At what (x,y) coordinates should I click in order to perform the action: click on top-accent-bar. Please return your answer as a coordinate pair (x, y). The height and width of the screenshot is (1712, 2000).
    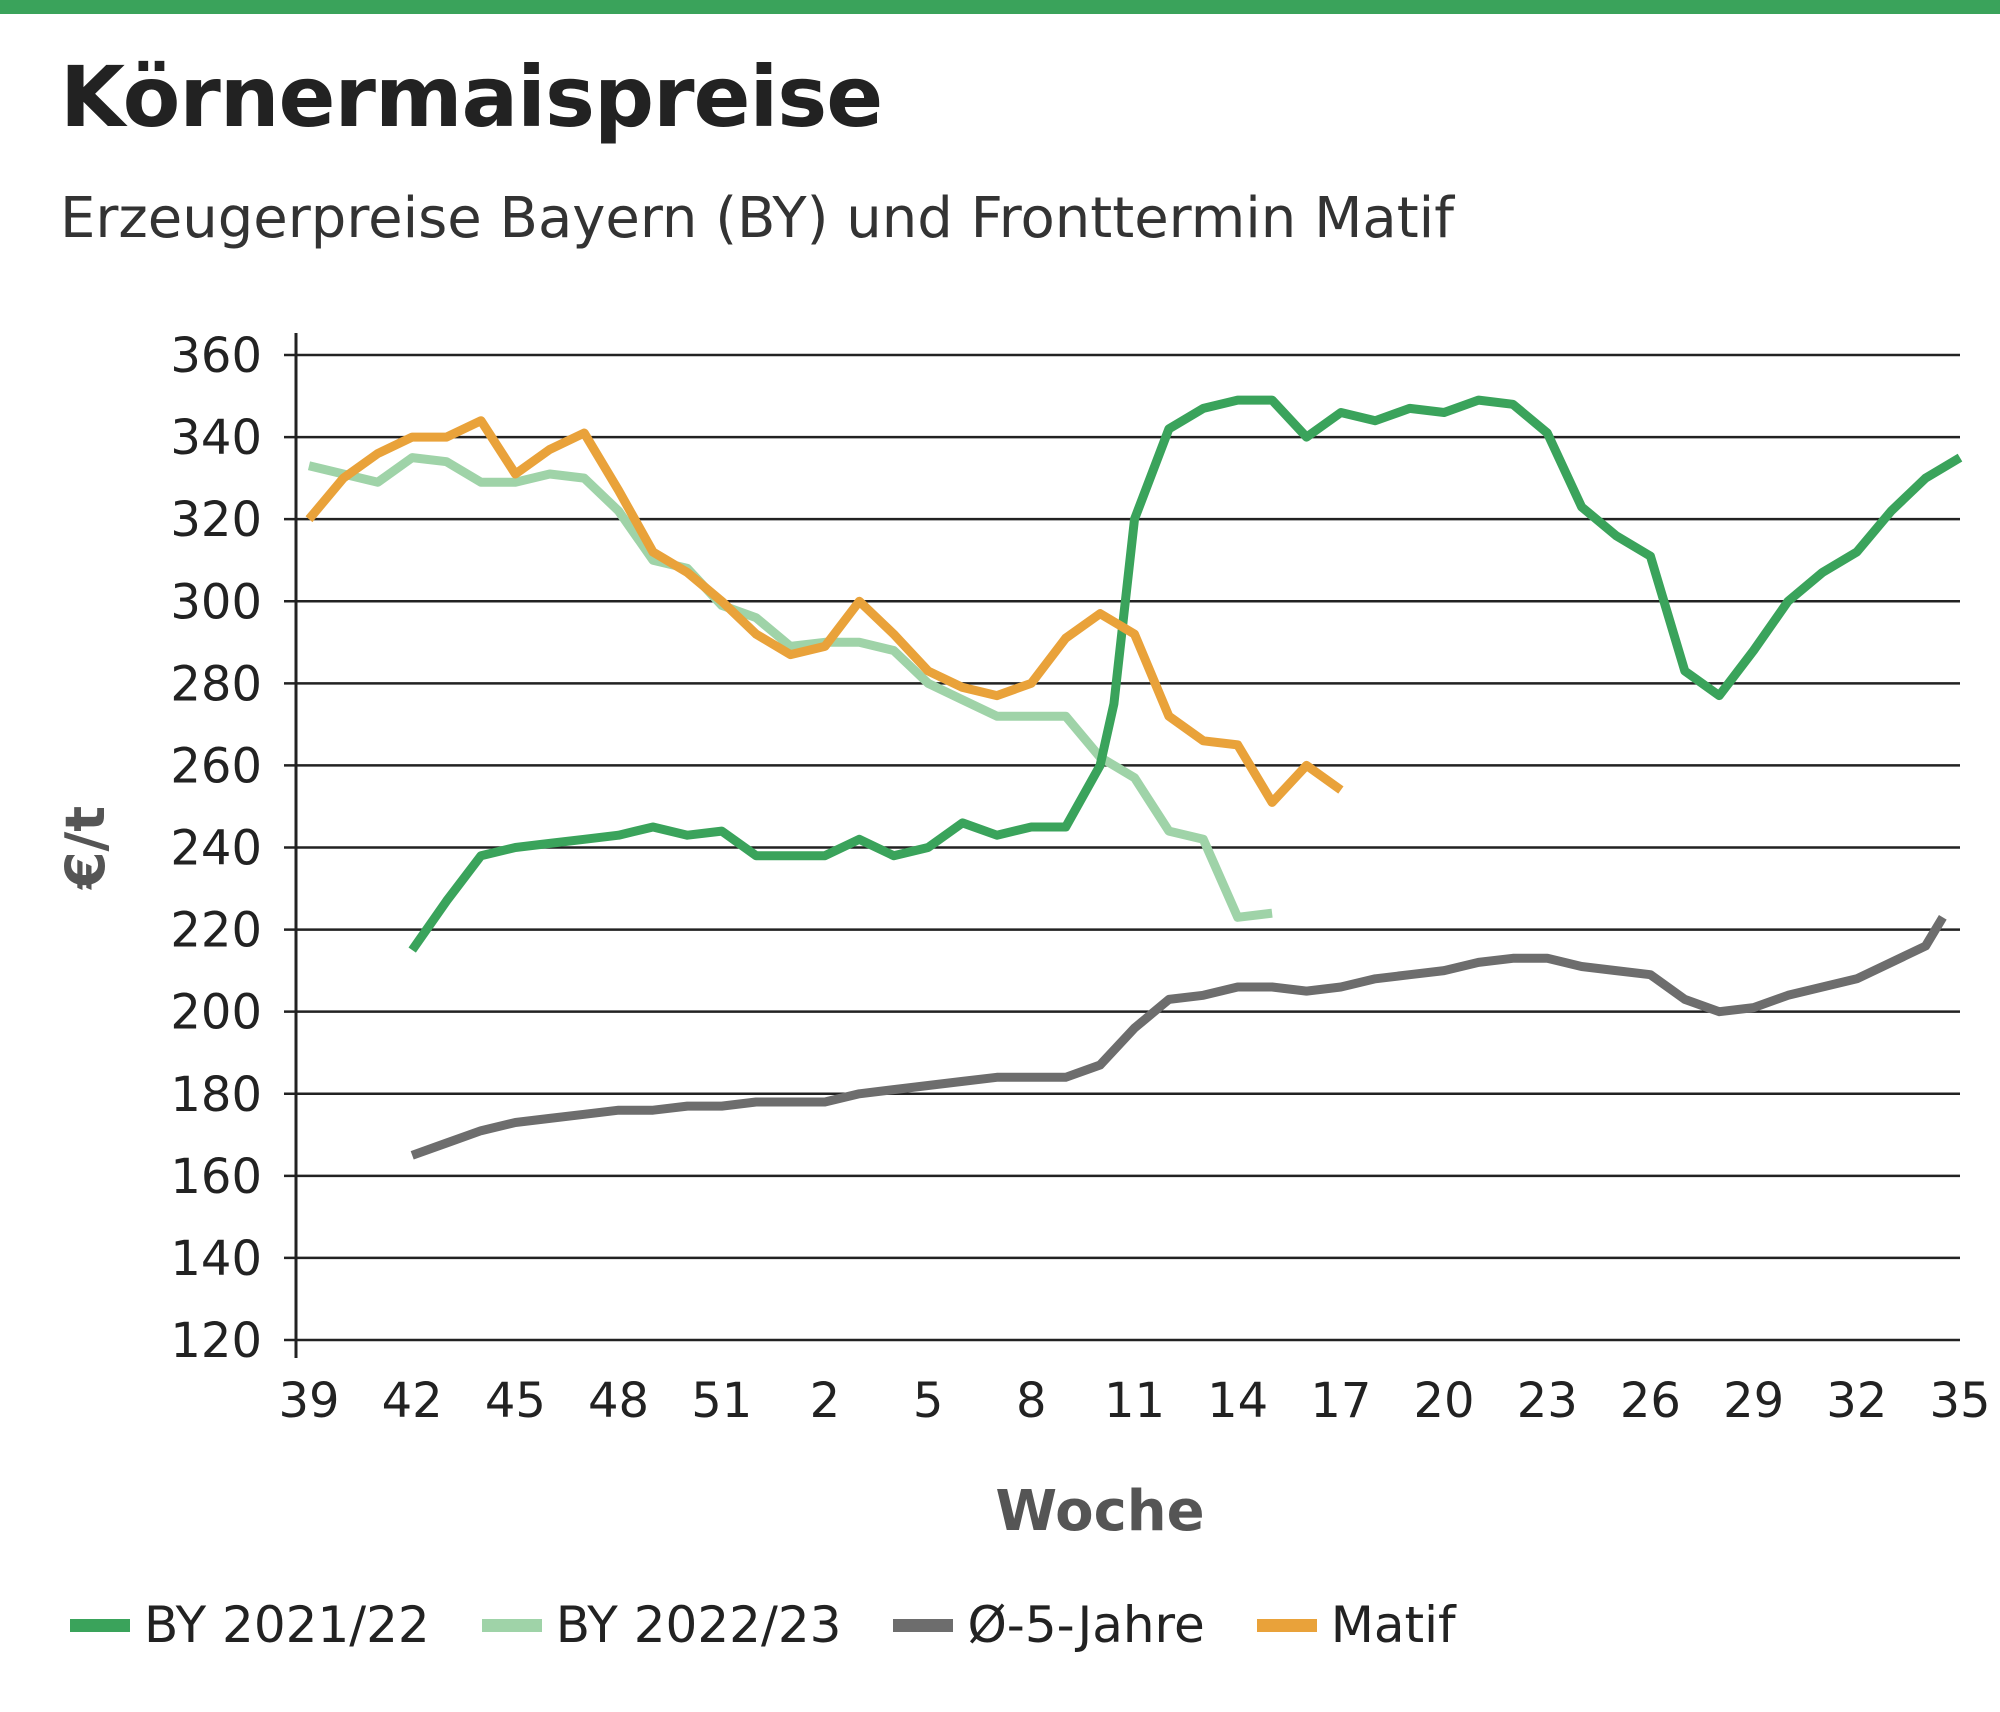
    Looking at the image, I should click on (1000, 7).